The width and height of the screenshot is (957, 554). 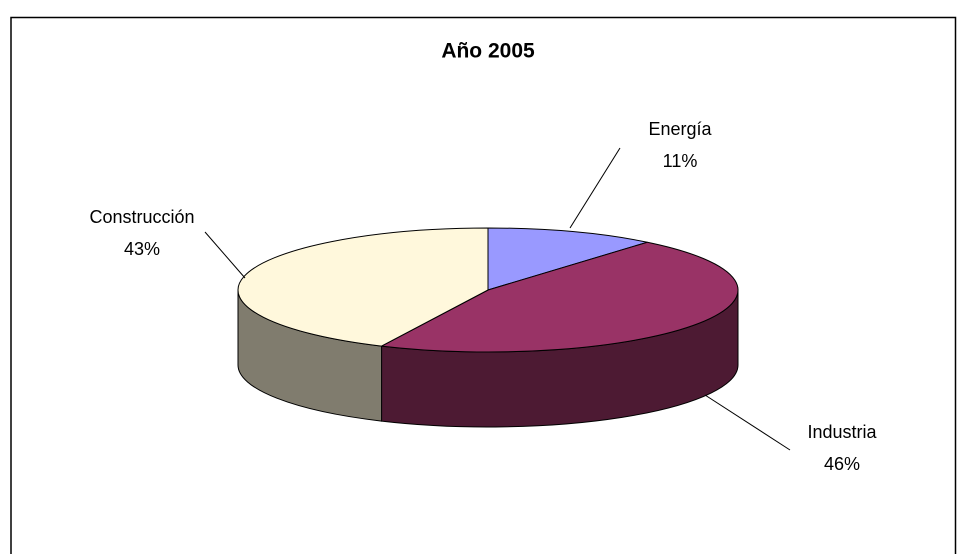 I want to click on slice-value-label: 11%, so click(x=680, y=161).